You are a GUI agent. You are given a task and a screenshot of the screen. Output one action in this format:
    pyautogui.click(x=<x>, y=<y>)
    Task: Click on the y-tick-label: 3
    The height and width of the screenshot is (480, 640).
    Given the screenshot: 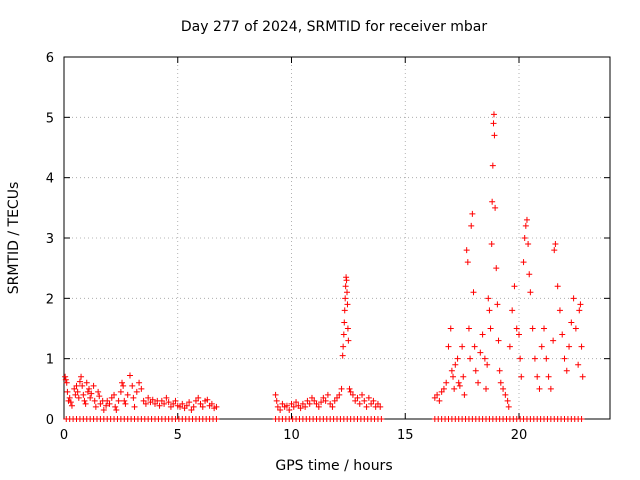 What is the action you would take?
    pyautogui.click(x=50, y=239)
    